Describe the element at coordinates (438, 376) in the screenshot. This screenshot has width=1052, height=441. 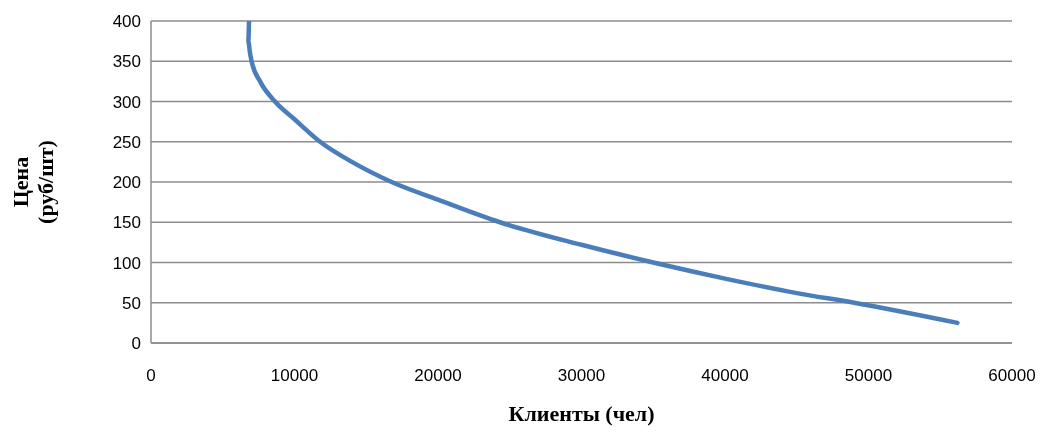
I see `x-tick-label: 20000` at that location.